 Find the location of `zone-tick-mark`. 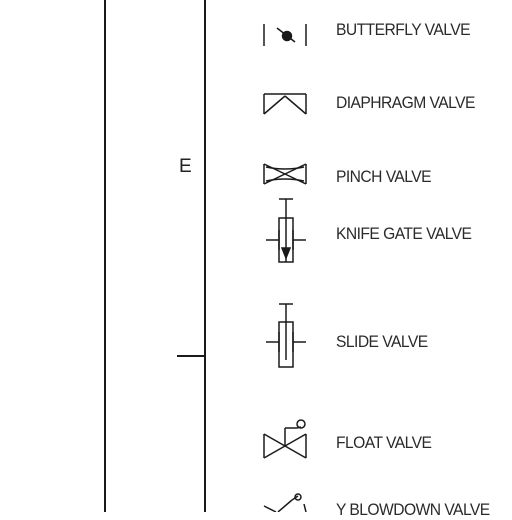

zone-tick-mark is located at coordinates (191, 356).